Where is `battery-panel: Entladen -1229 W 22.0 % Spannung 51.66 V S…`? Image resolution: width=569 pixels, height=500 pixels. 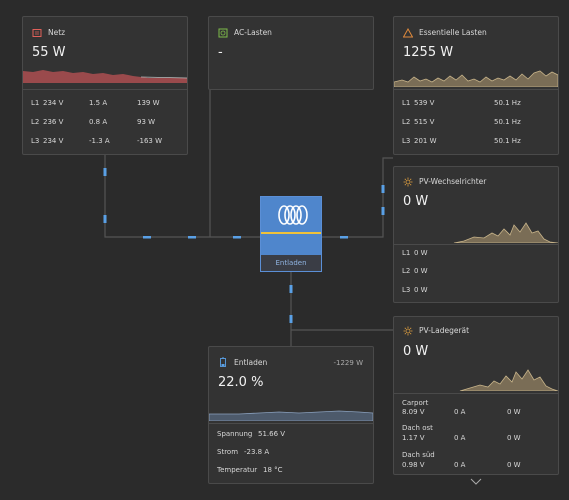 battery-panel: Entladen -1229 W 22.0 % Spannung 51.66 V S… is located at coordinates (291, 415).